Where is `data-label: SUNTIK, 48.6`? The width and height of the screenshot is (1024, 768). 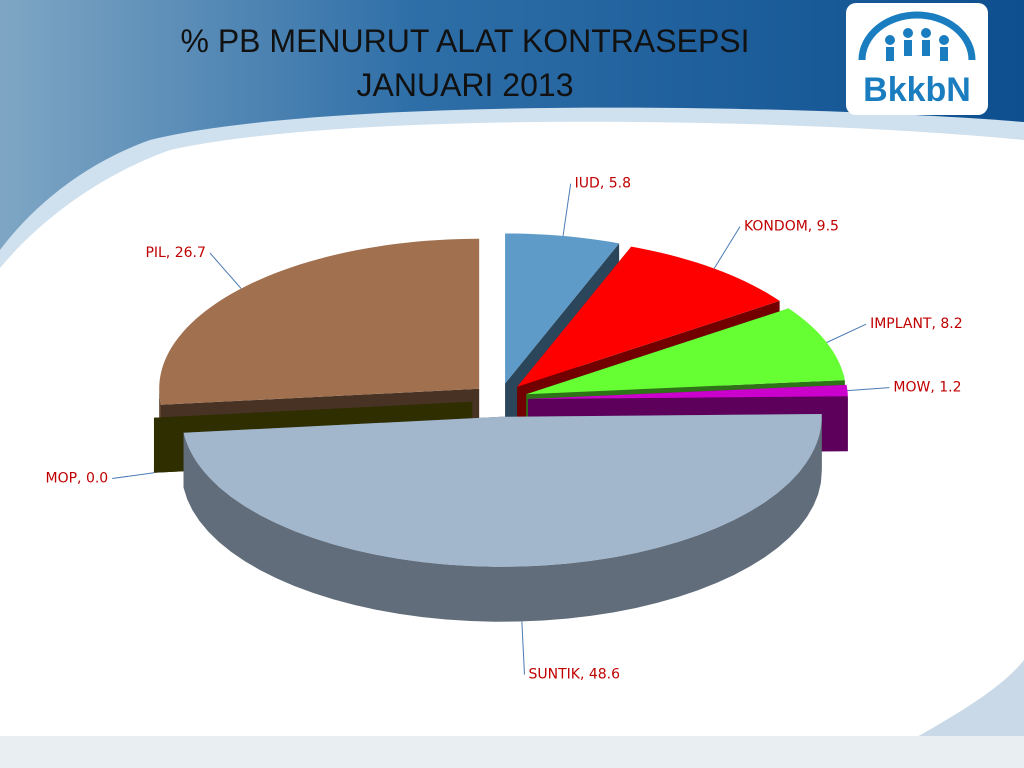
data-label: SUNTIK, 48.6 is located at coordinates (574, 675).